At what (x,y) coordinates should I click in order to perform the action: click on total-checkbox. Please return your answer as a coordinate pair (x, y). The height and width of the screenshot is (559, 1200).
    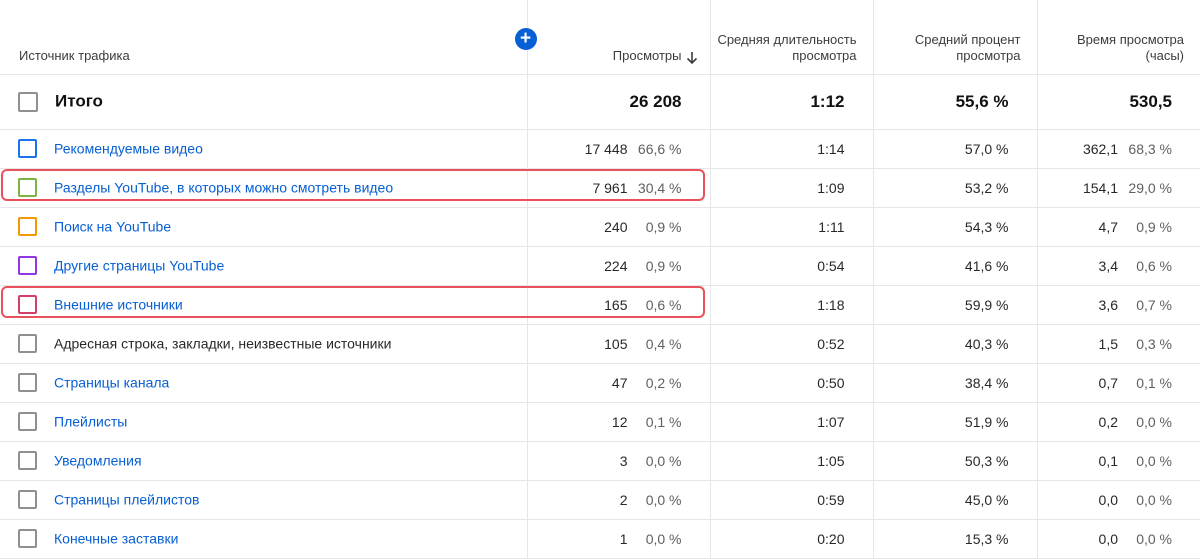
    Looking at the image, I should click on (28, 101).